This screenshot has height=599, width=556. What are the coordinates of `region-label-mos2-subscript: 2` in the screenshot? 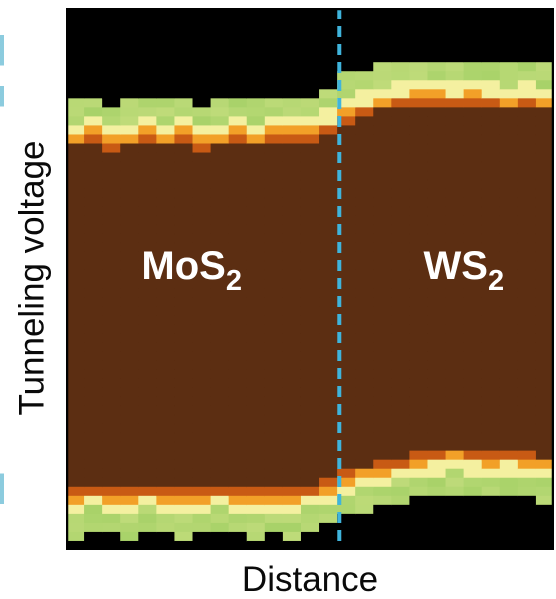 It's located at (234, 281).